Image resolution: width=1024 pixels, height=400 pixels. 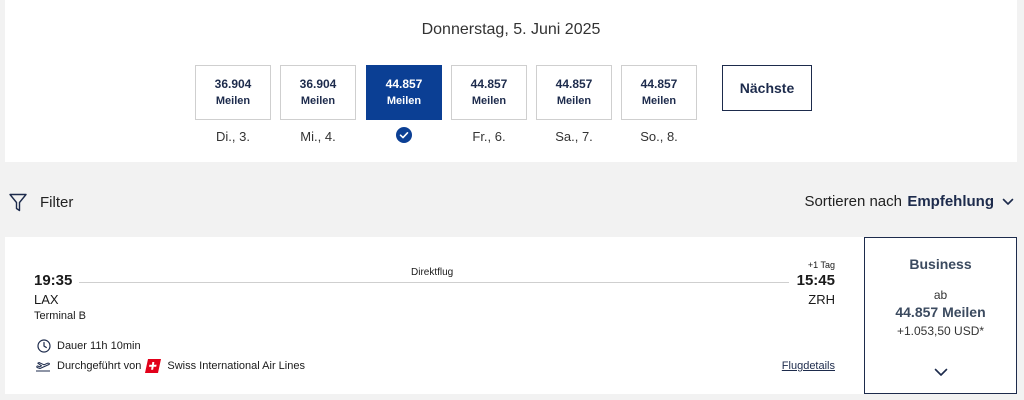 What do you see at coordinates (940, 312) in the screenshot?
I see `fare-miles: 44.857 Meilen` at bounding box center [940, 312].